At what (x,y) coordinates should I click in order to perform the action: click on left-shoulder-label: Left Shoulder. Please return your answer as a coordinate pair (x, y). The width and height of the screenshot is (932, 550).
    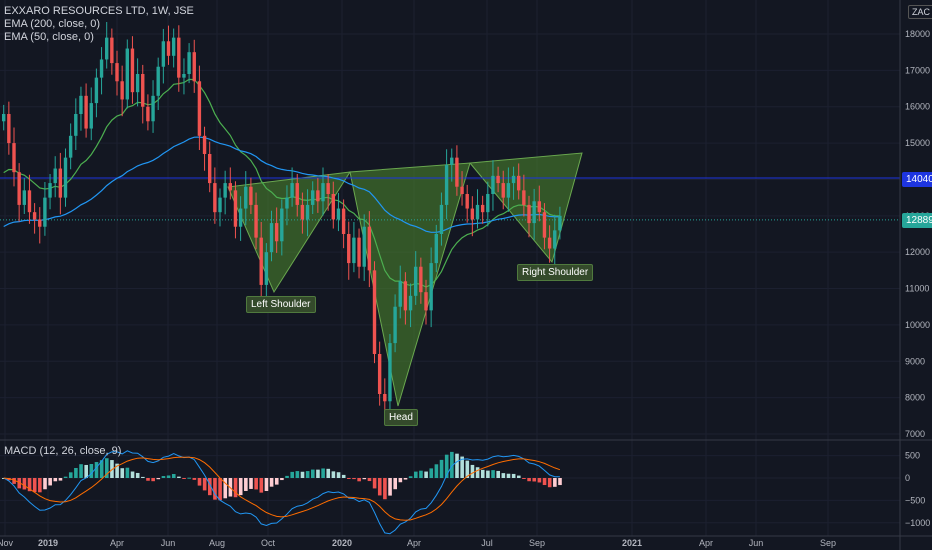
    Looking at the image, I should click on (281, 304).